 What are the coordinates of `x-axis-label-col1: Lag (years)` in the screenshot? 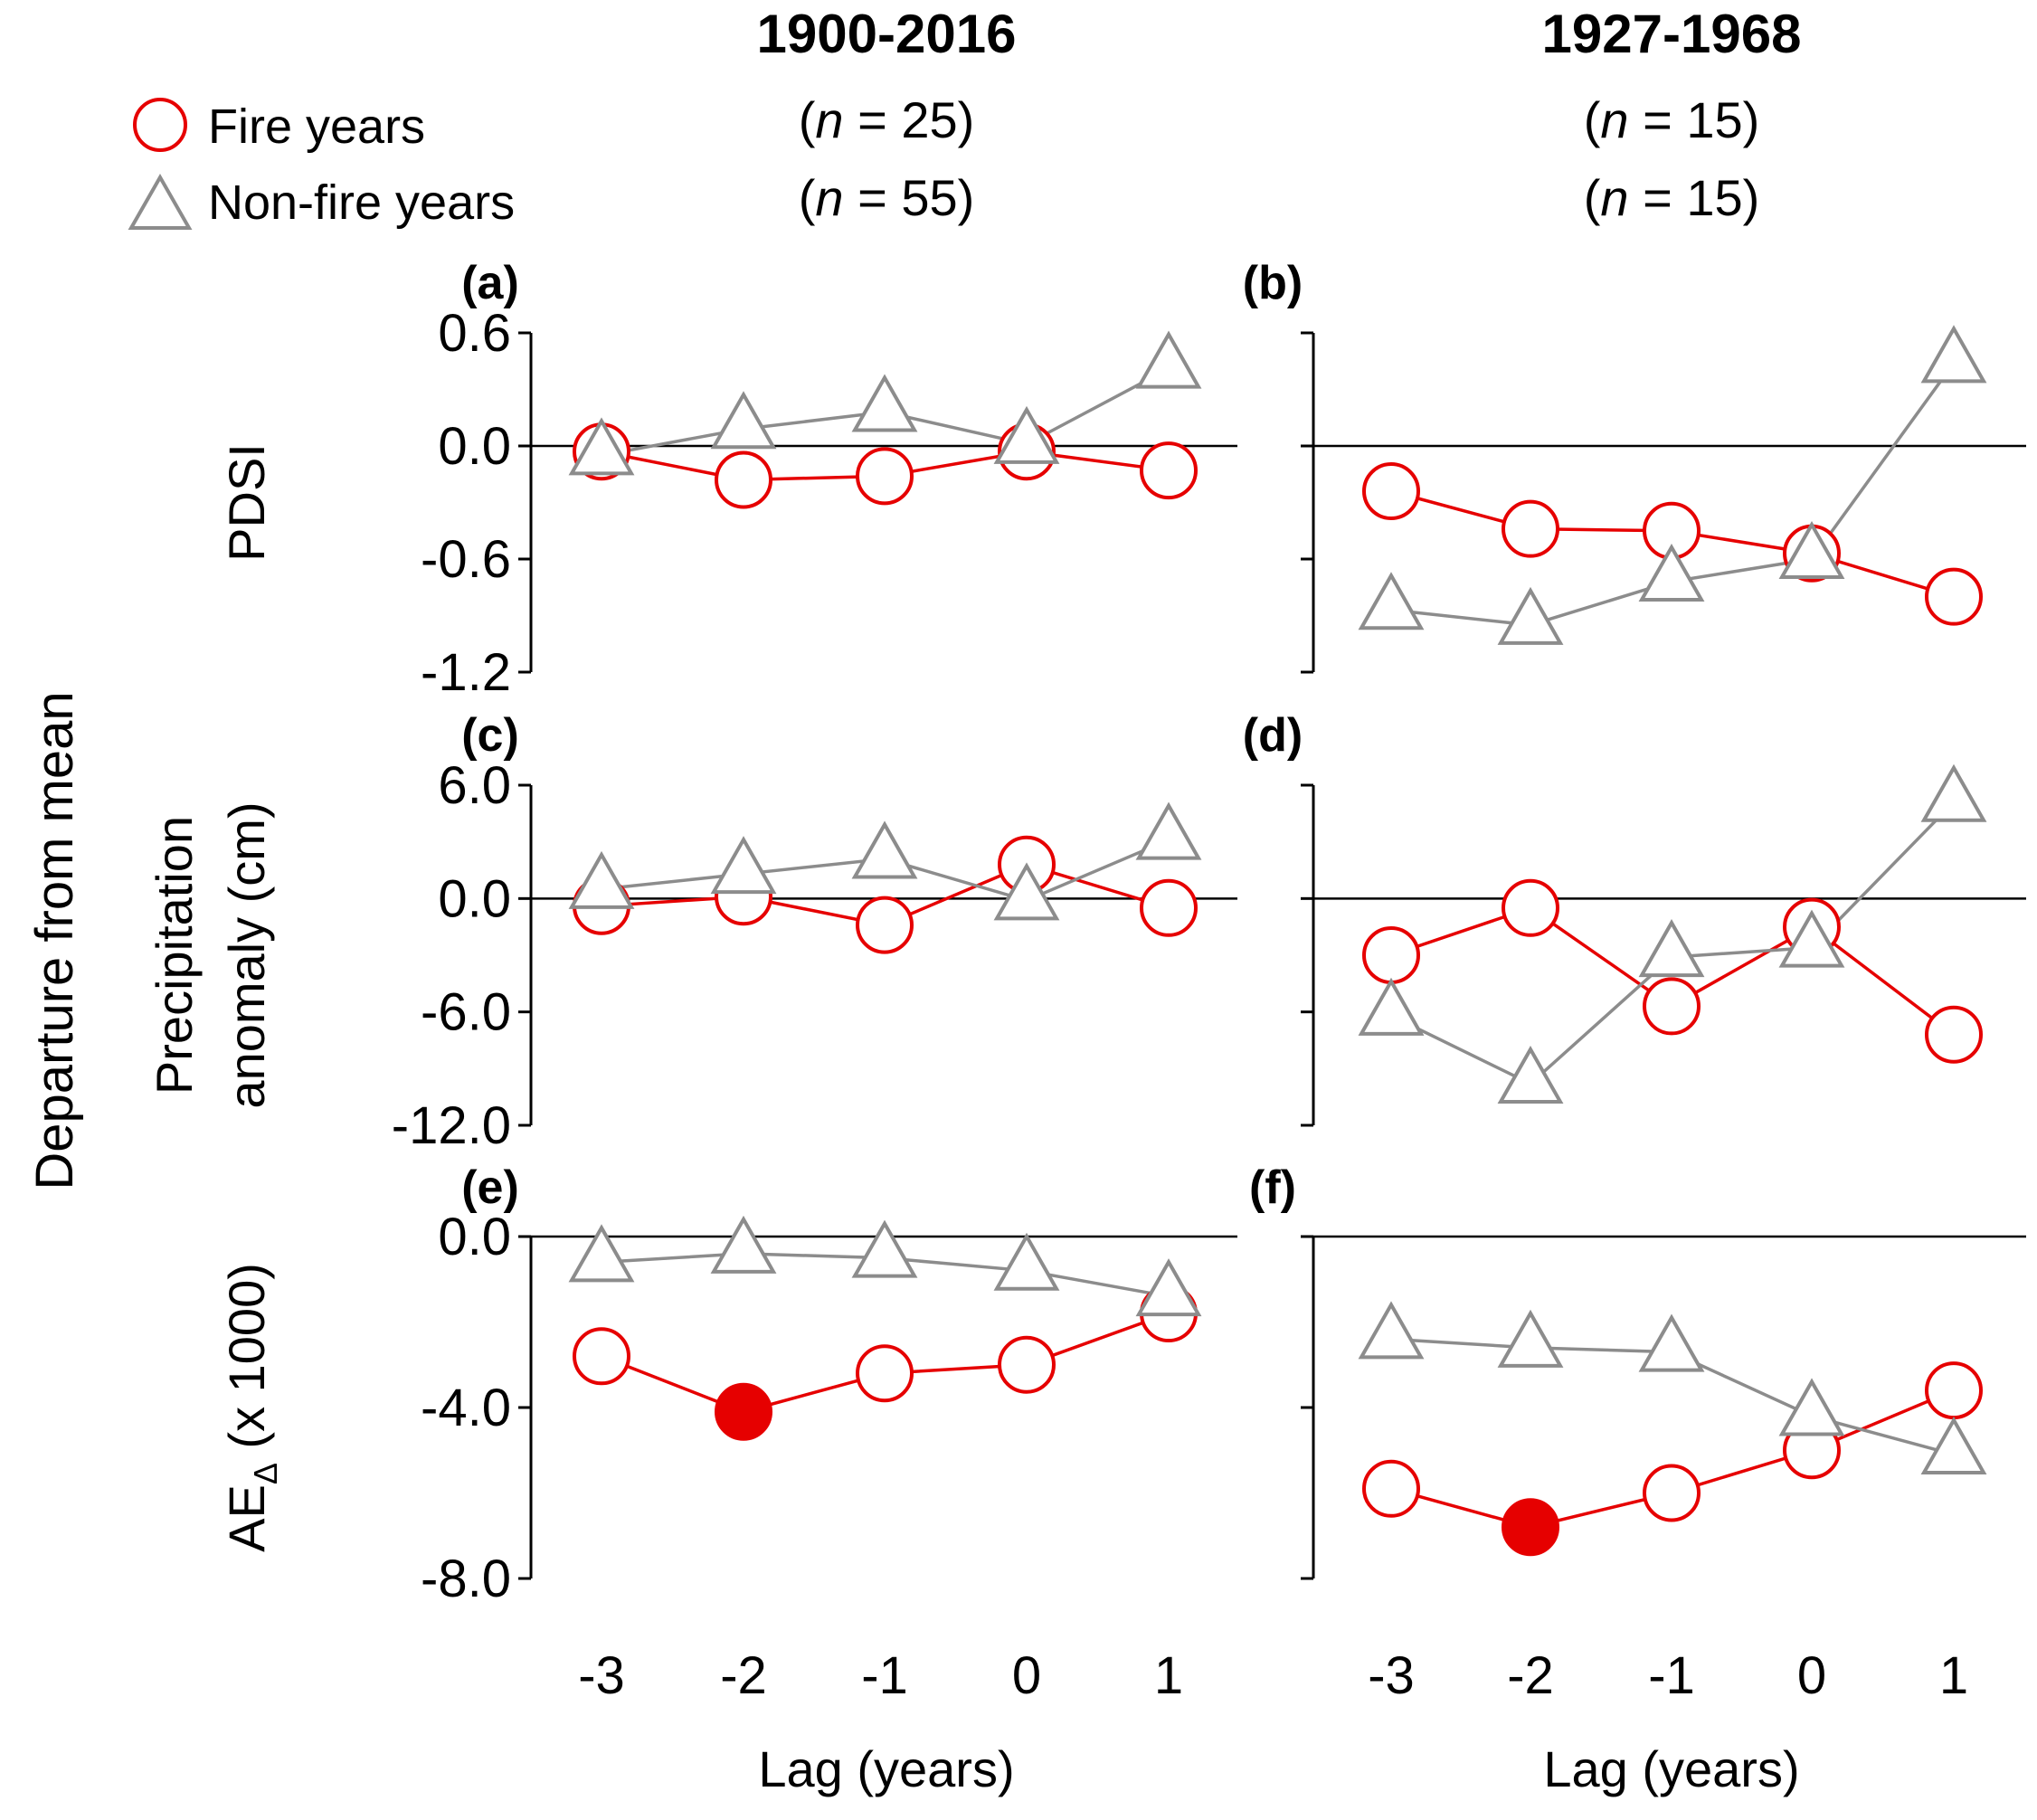 It's located at (886, 1769).